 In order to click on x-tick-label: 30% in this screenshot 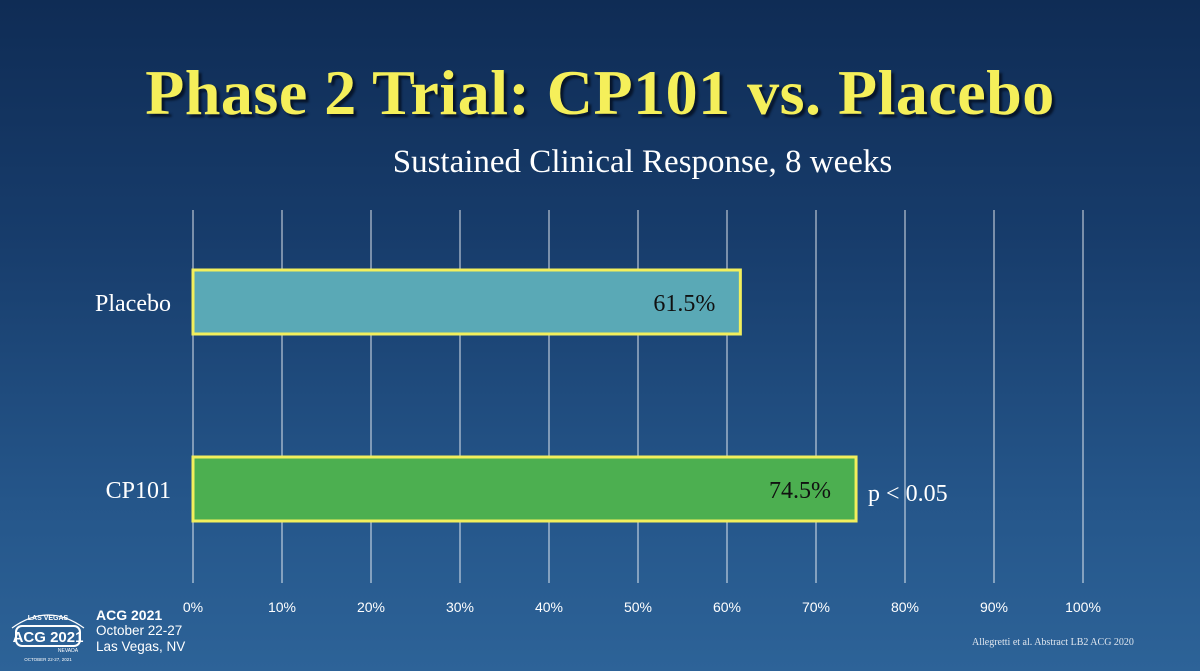, I will do `click(460, 607)`.